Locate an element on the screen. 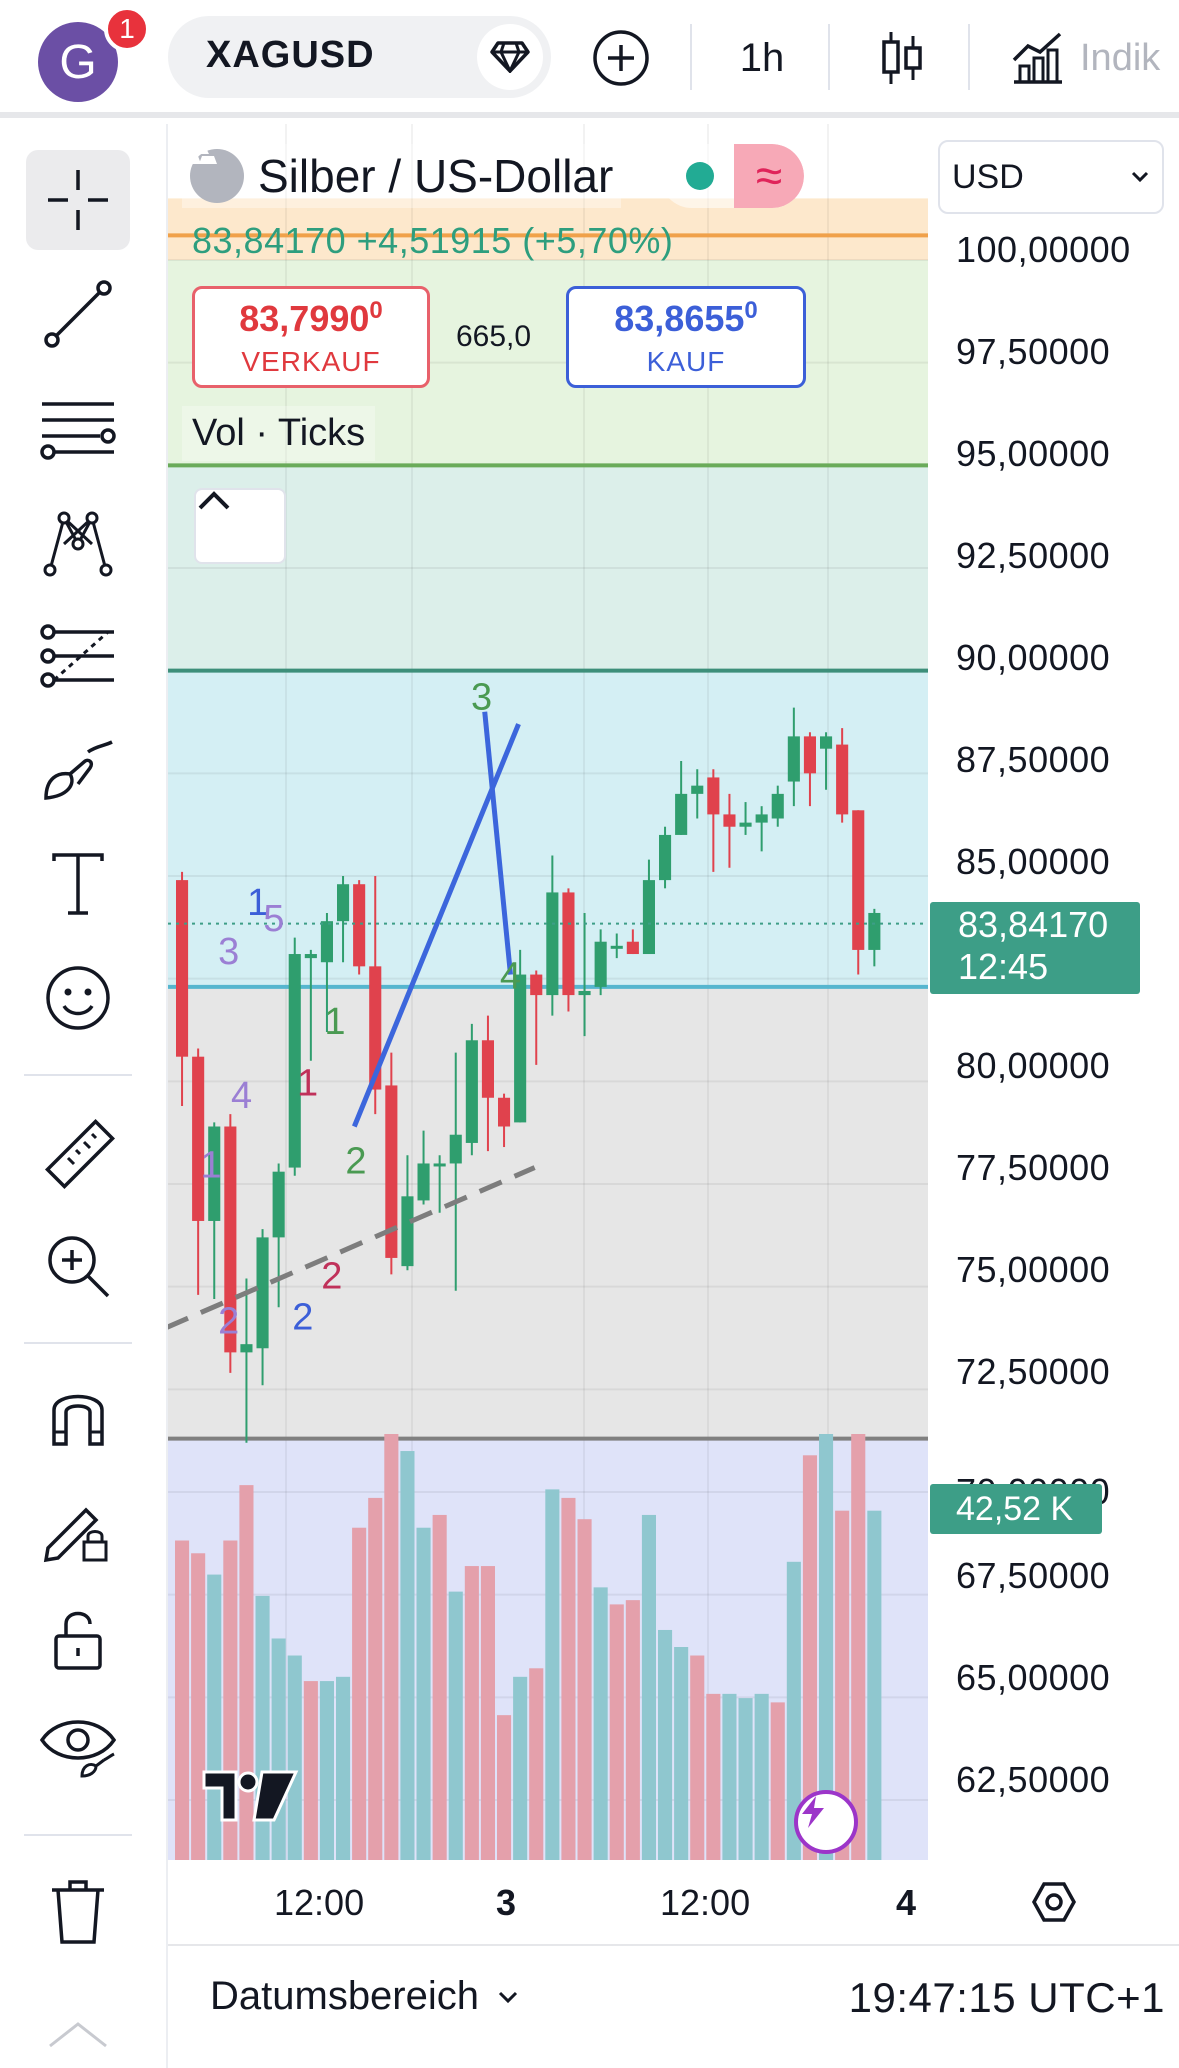 The image size is (1179, 2068). drawing-toolbar is located at coordinates (84, 1096).